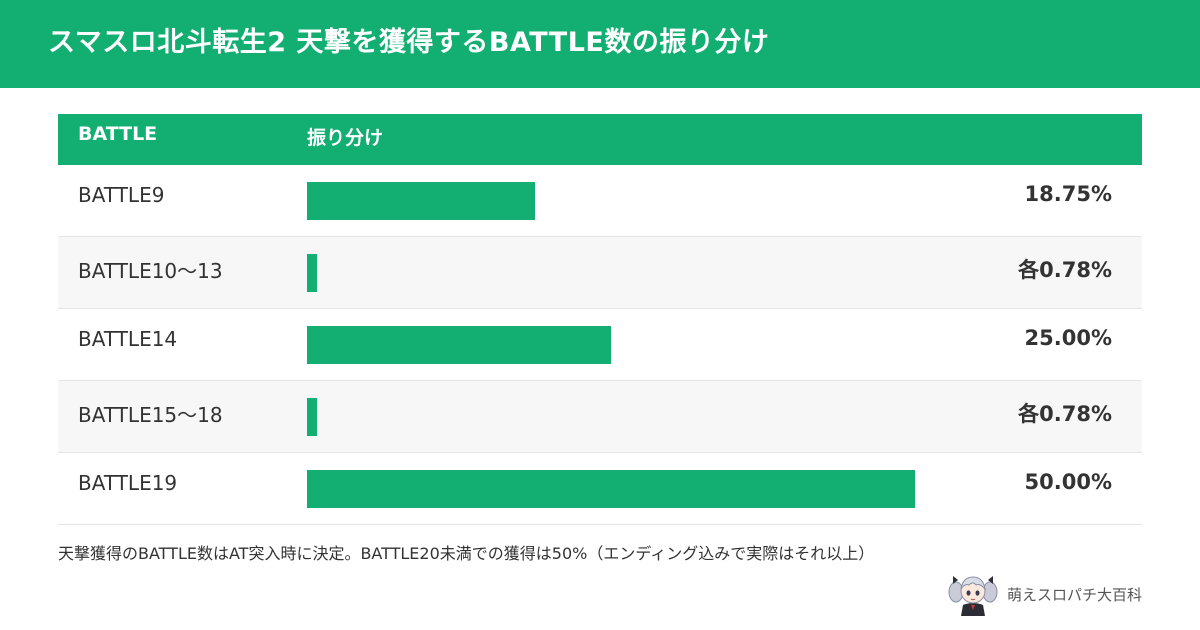 Image resolution: width=1200 pixels, height=630 pixels. I want to click on table-header-row: BATTLE 振り分け, so click(600, 139).